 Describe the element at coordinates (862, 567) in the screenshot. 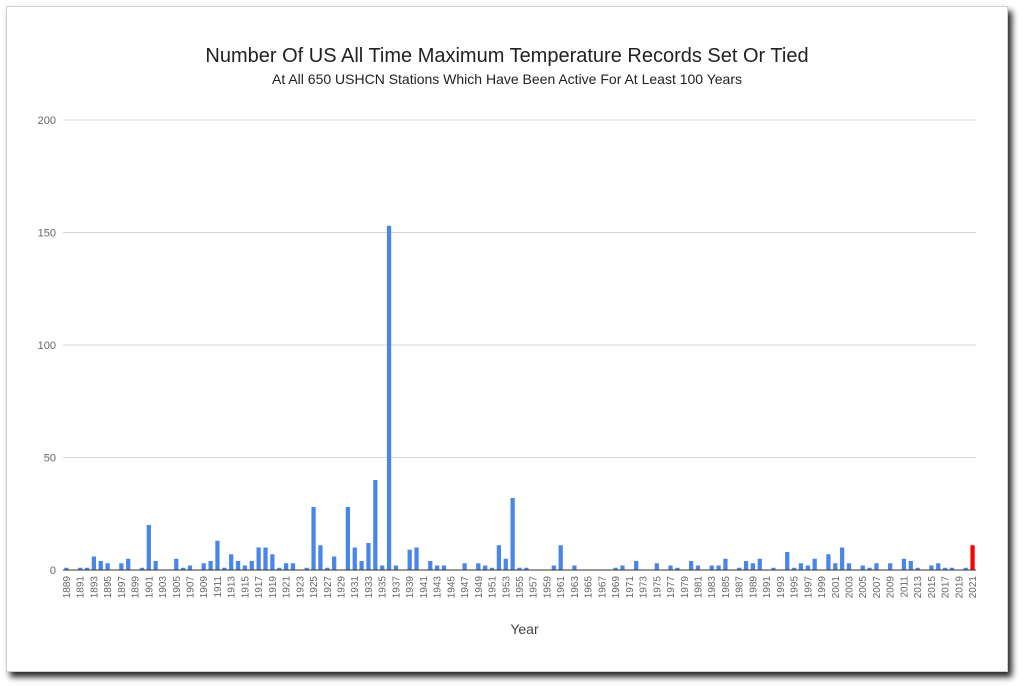

I see `bar-2005` at that location.